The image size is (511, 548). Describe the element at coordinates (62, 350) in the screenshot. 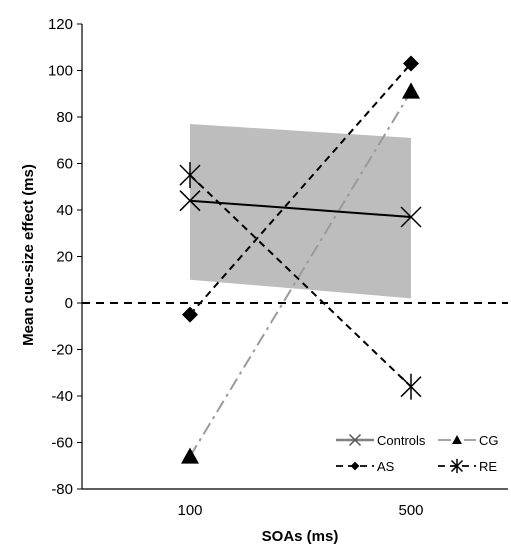

I see `y-tick-label: -20` at that location.